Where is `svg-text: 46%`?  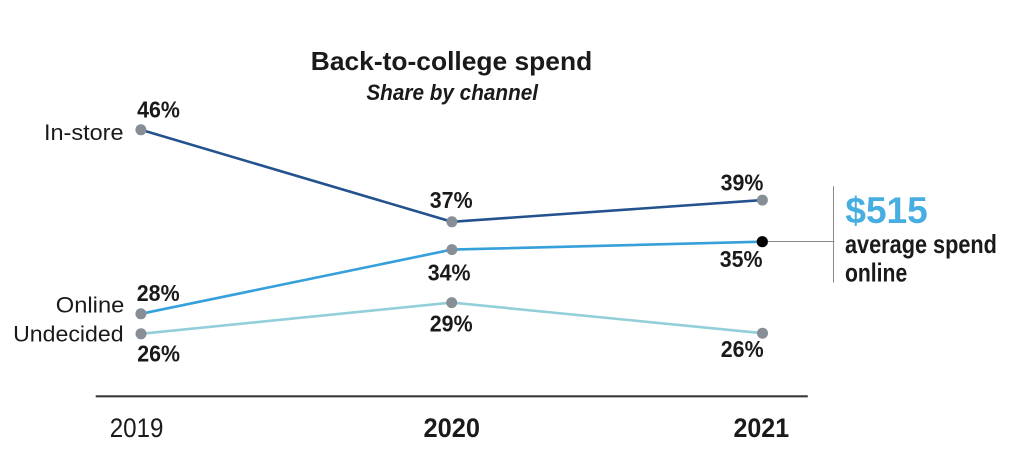
svg-text: 46% is located at coordinates (158, 110).